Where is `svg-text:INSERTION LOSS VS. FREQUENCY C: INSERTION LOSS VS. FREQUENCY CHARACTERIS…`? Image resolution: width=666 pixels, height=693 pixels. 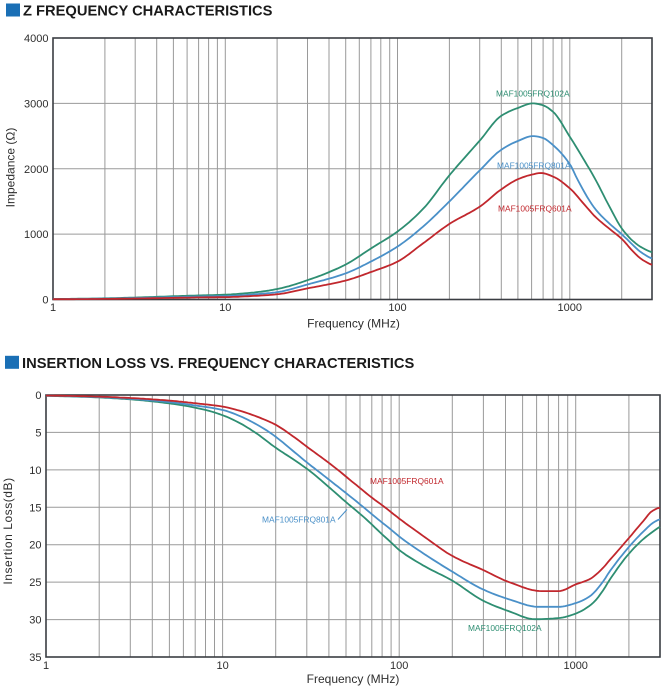 svg-text:INSERTION LOSS VS. FREQUENCY C: INSERTION LOSS VS. FREQUENCY CHARACTERIS… is located at coordinates (218, 364).